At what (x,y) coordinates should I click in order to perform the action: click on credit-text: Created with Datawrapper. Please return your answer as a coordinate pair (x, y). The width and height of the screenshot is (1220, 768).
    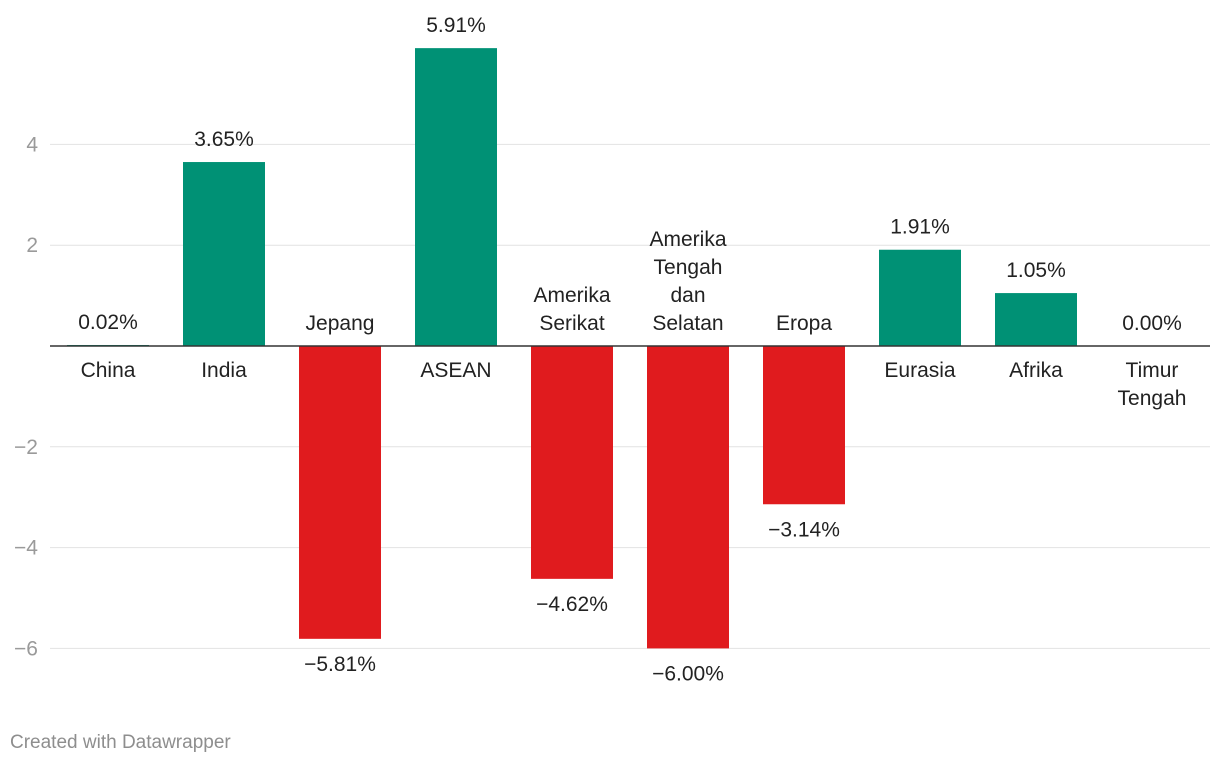
    Looking at the image, I should click on (120, 742).